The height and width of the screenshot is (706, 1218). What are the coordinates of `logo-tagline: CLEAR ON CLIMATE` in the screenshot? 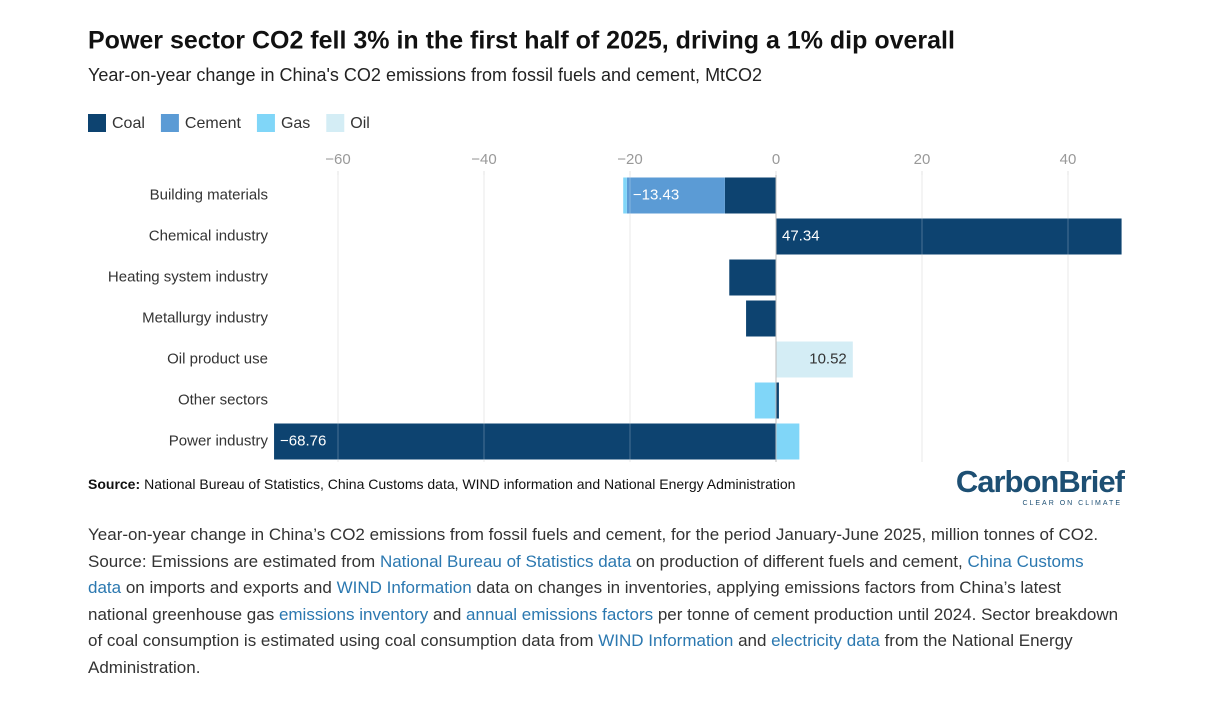 It's located at (1072, 503).